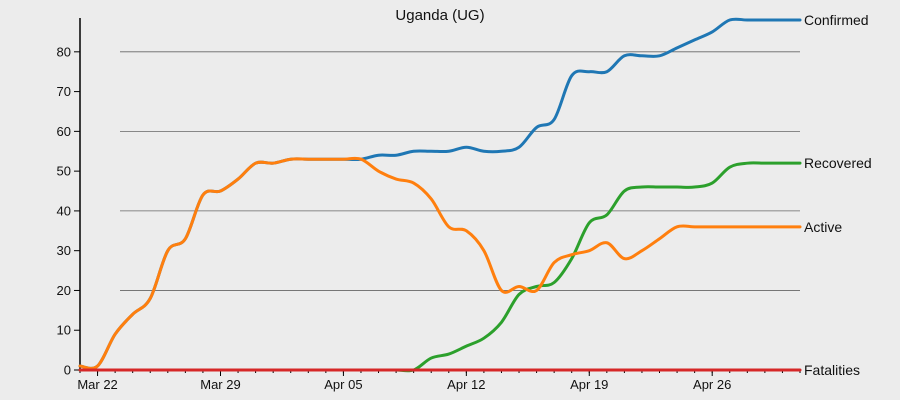 Image resolution: width=900 pixels, height=400 pixels. What do you see at coordinates (589, 384) in the screenshot?
I see `x-tick-label: Apr 19` at bounding box center [589, 384].